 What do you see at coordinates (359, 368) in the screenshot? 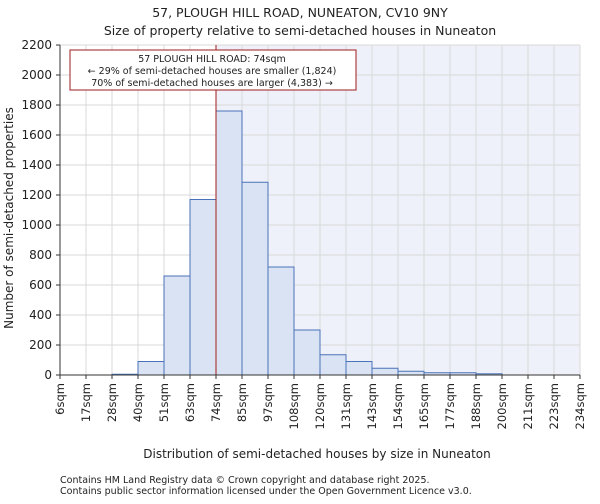
I see `bar-131sqm` at bounding box center [359, 368].